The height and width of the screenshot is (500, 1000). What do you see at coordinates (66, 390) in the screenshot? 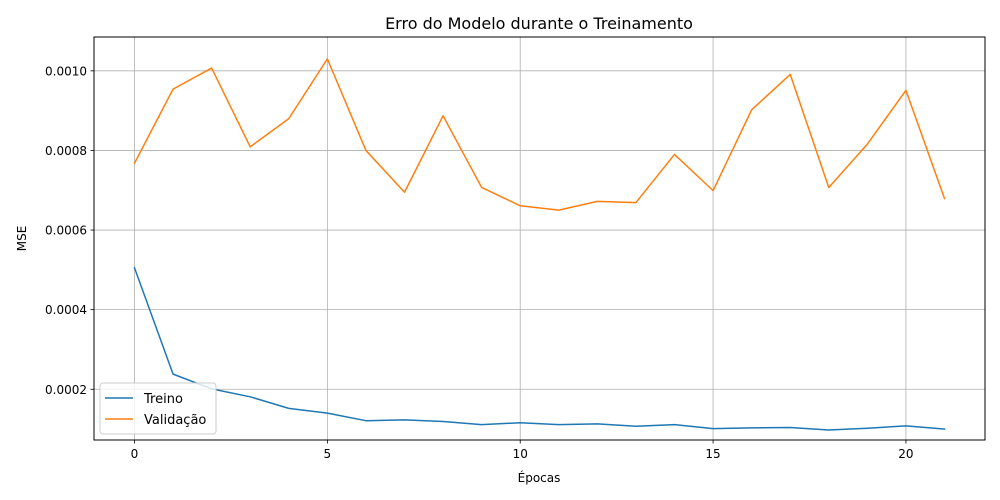
I see `y-tick-label: 0.0002` at bounding box center [66, 390].